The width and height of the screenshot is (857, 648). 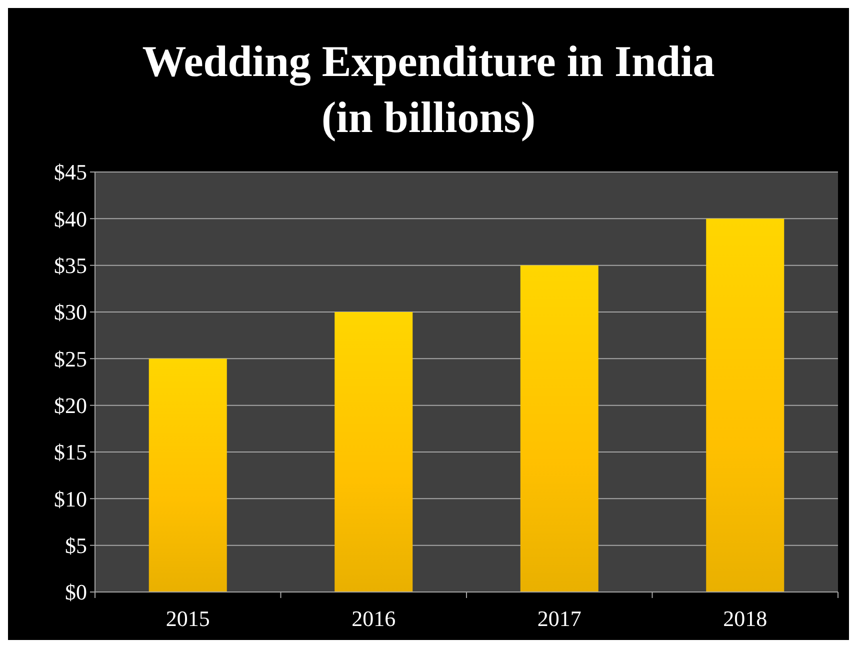 I want to click on y-tick-label: $35, so click(x=70, y=265).